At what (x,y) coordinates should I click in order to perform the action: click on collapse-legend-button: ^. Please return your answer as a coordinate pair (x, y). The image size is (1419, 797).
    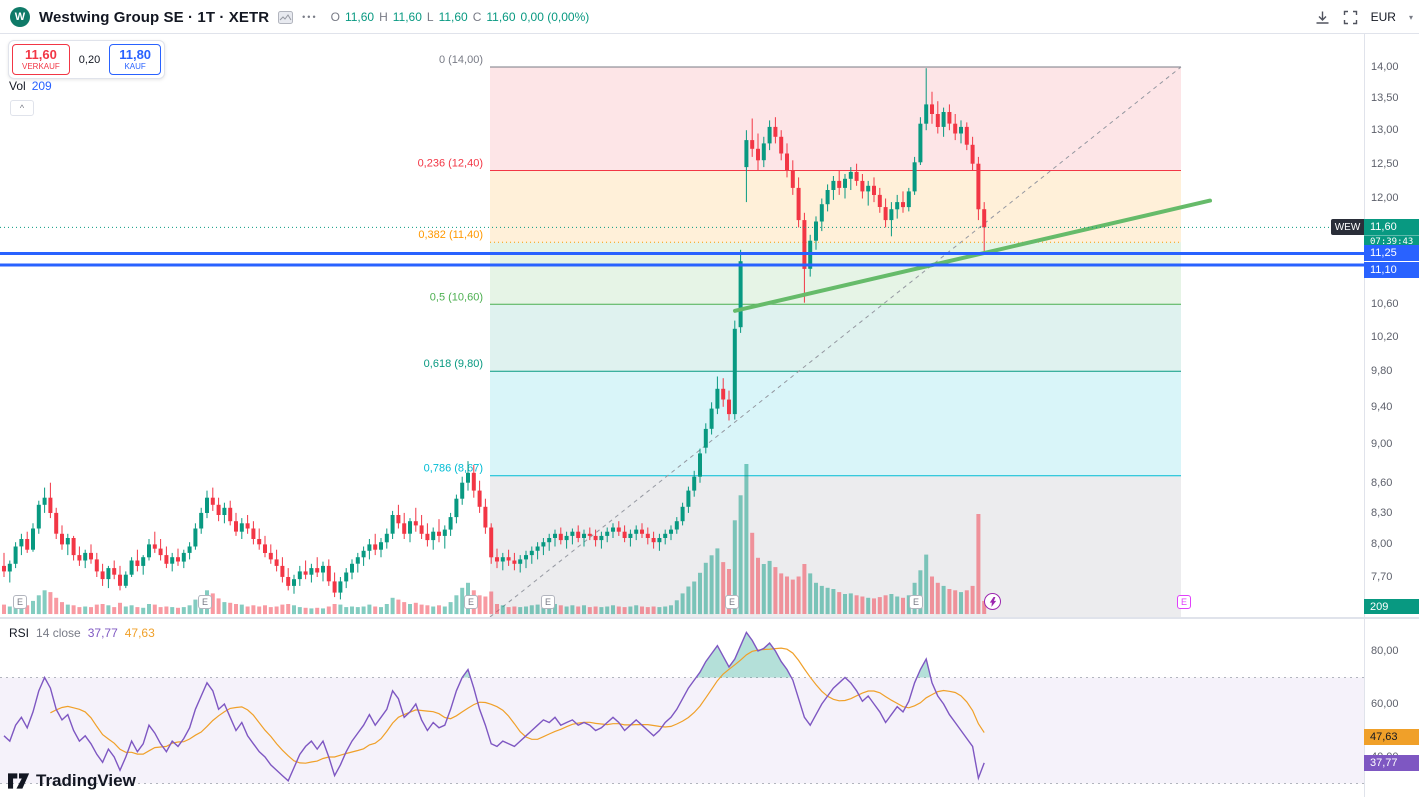
    Looking at the image, I should click on (22, 108).